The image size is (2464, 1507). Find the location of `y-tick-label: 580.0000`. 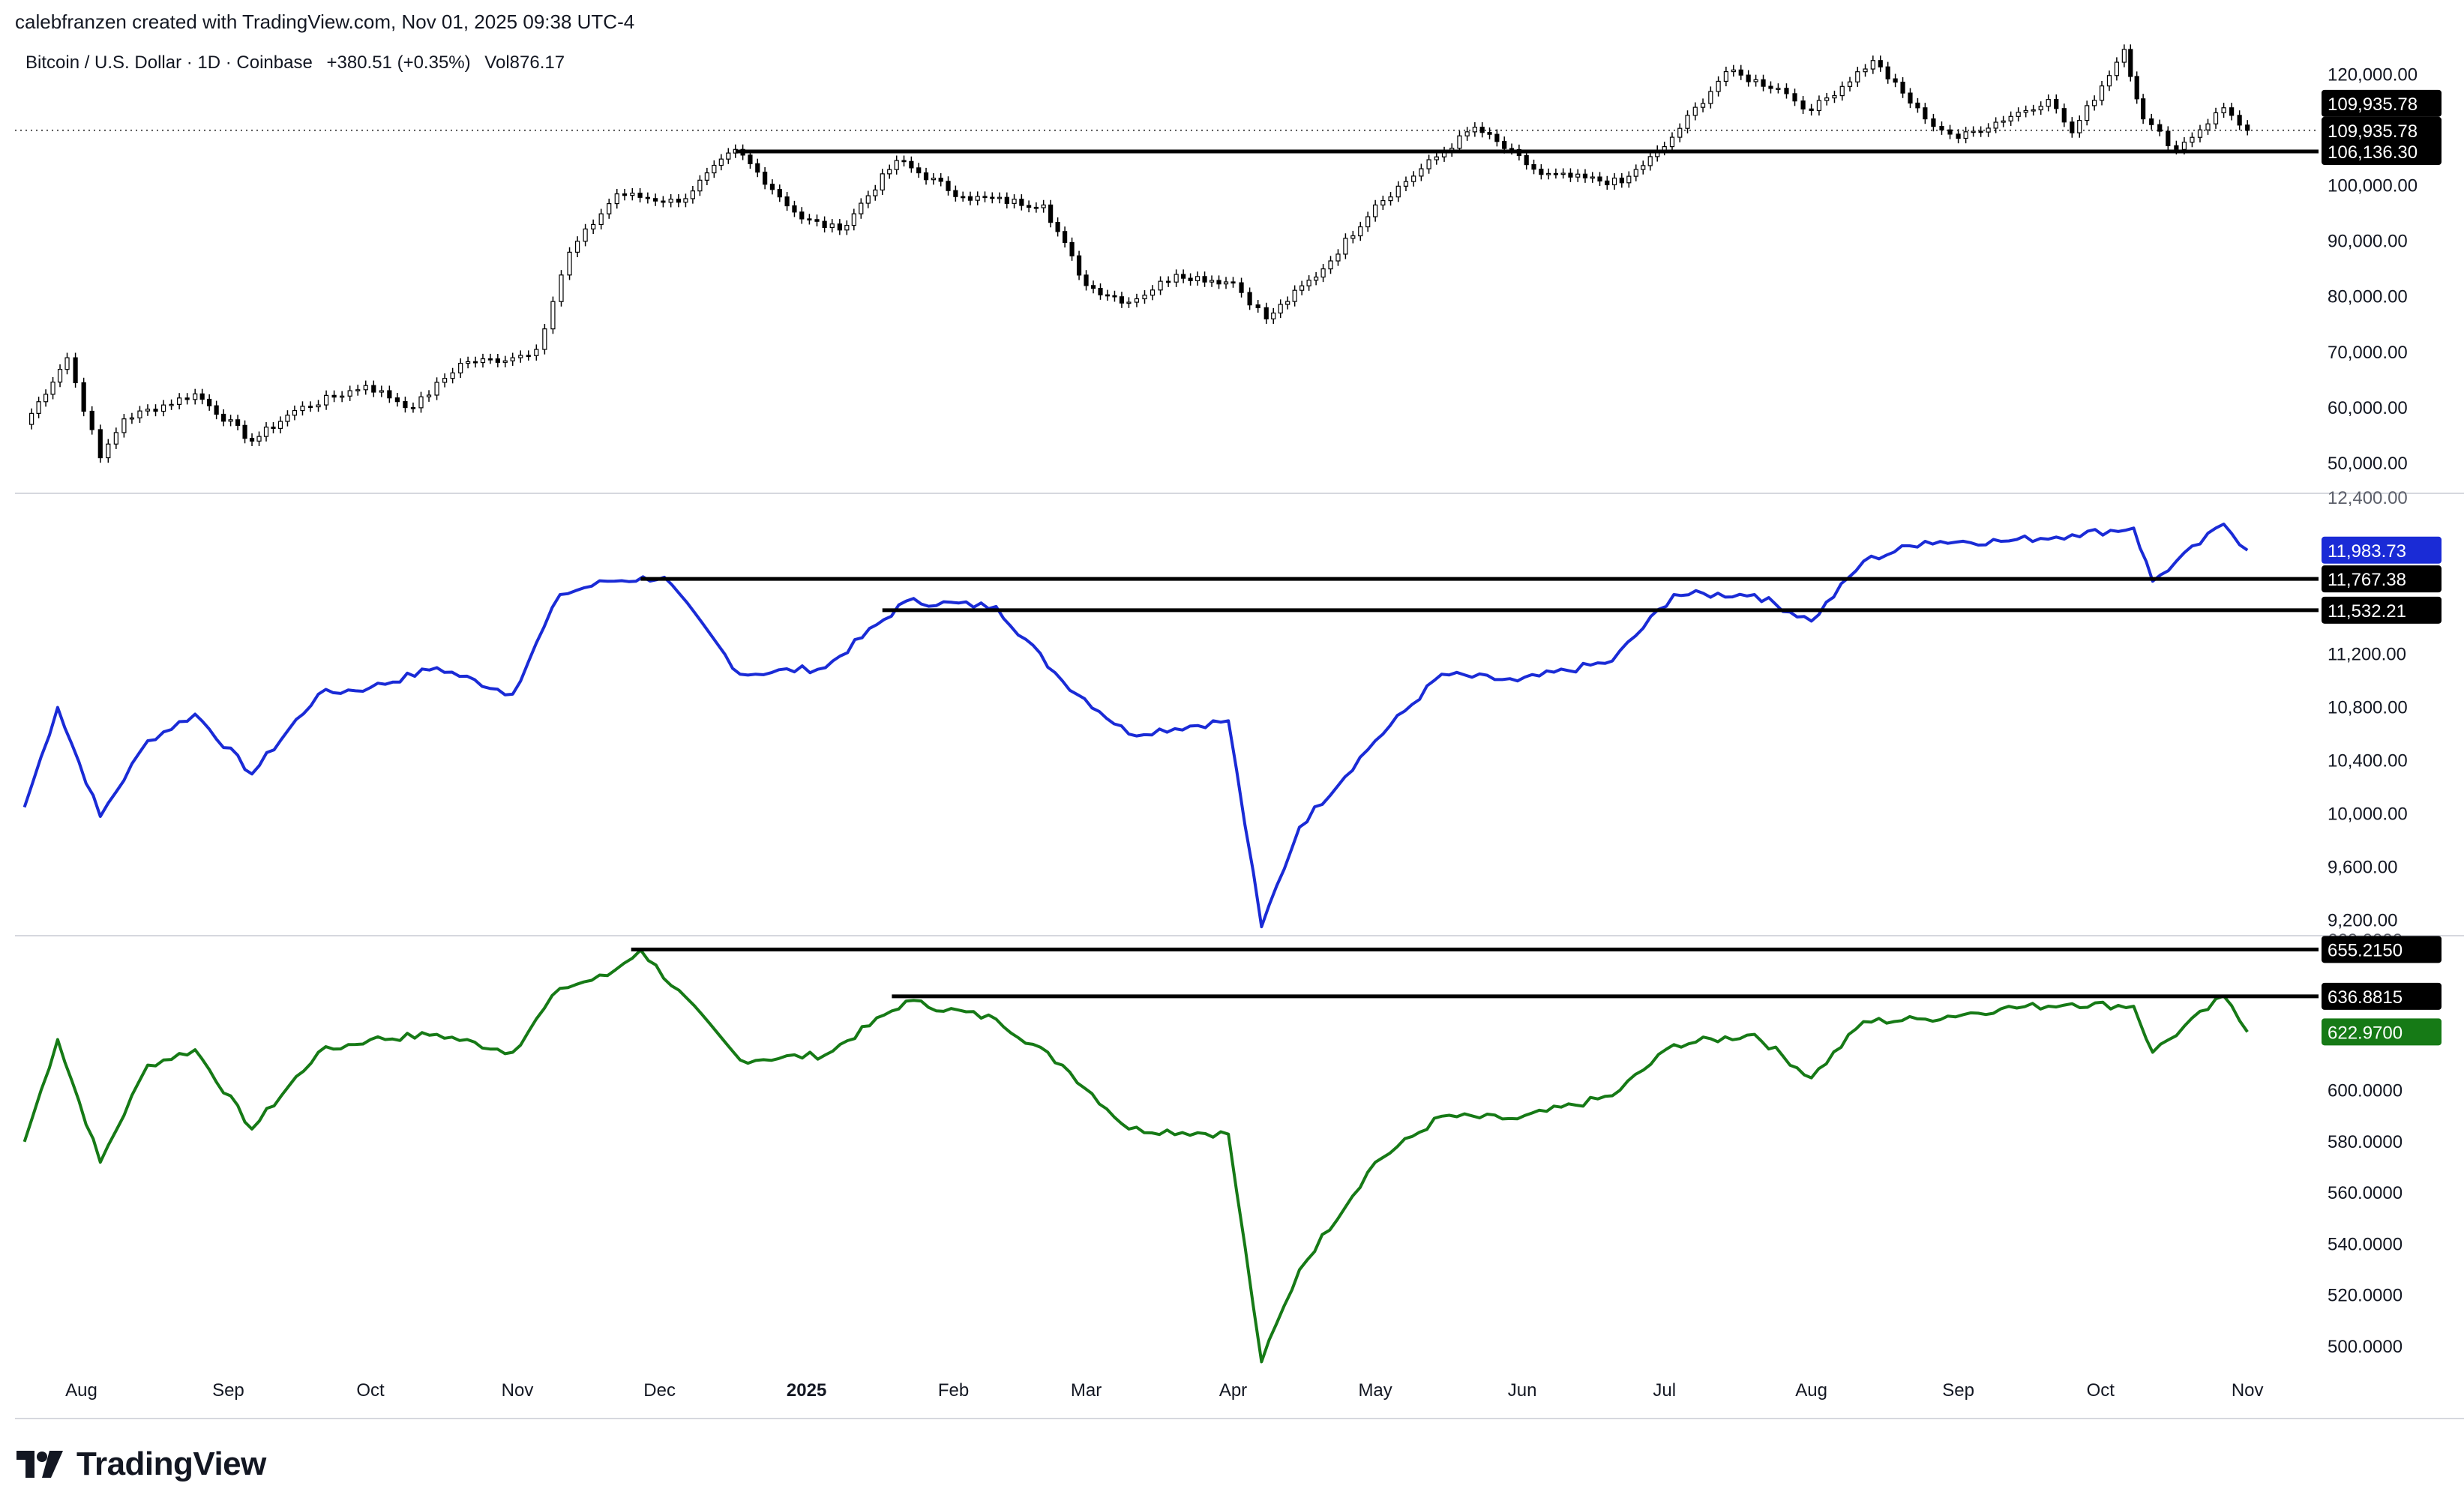

y-tick-label: 580.0000 is located at coordinates (2365, 1142).